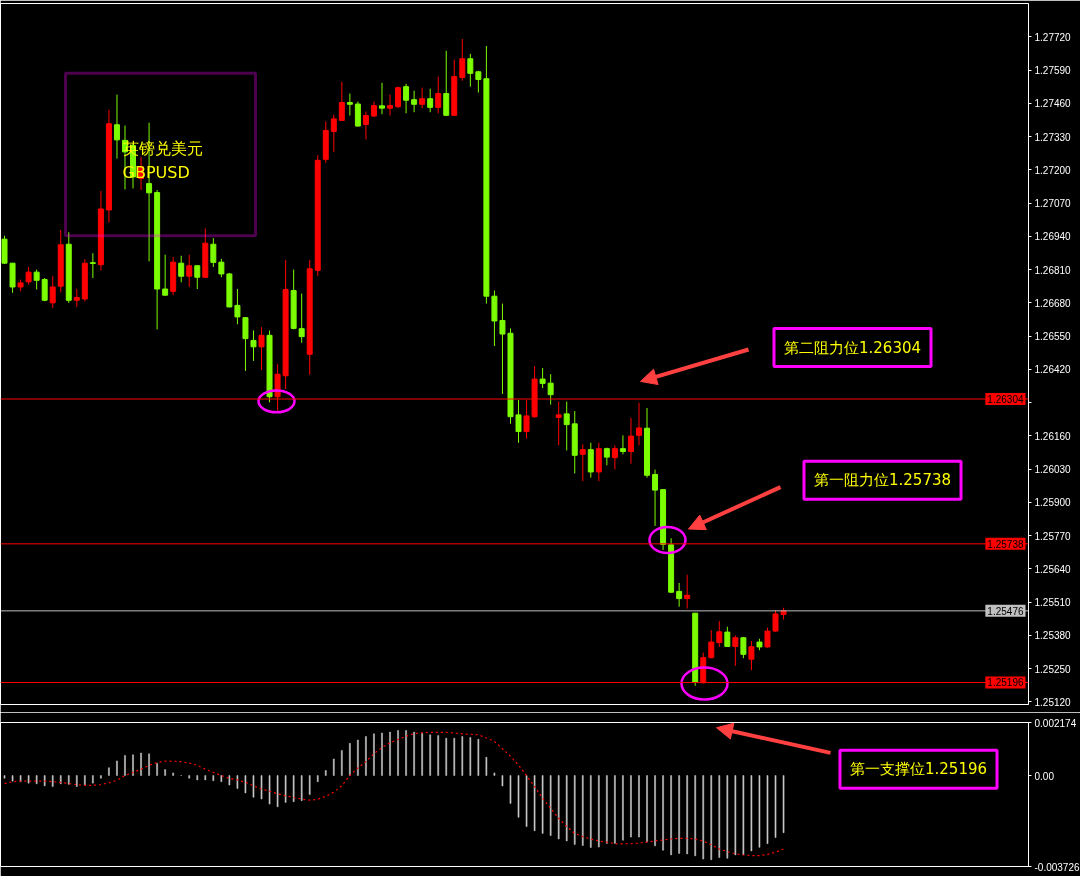  Describe the element at coordinates (1005, 544) in the screenshot. I see `ref-line-label: 1.25738` at that location.